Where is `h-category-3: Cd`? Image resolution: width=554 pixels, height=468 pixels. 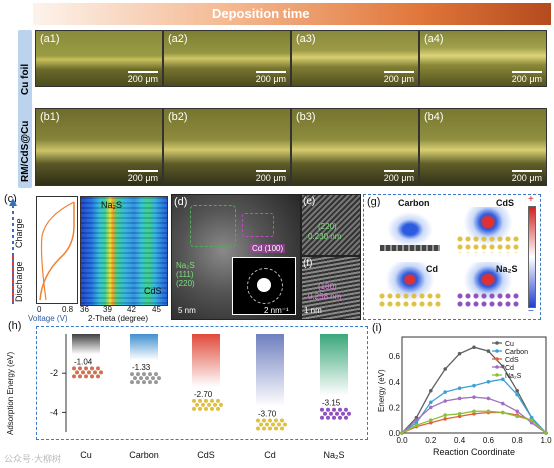 h-category-3: Cd is located at coordinates (270, 455).